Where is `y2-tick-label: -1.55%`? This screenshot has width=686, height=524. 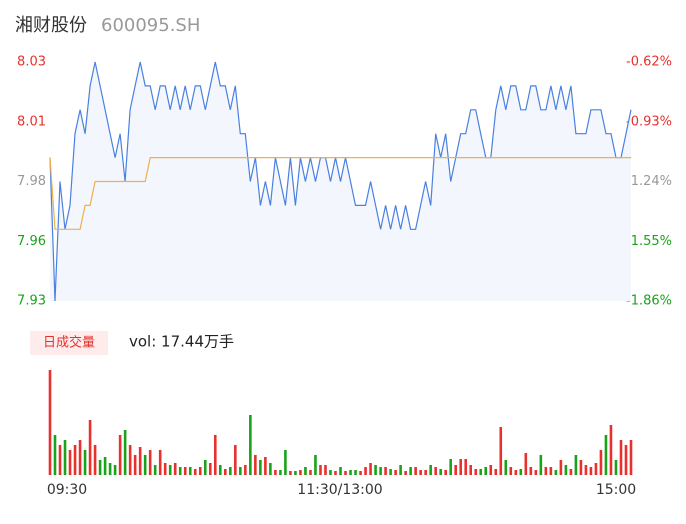 y2-tick-label: -1.55% is located at coordinates (649, 241).